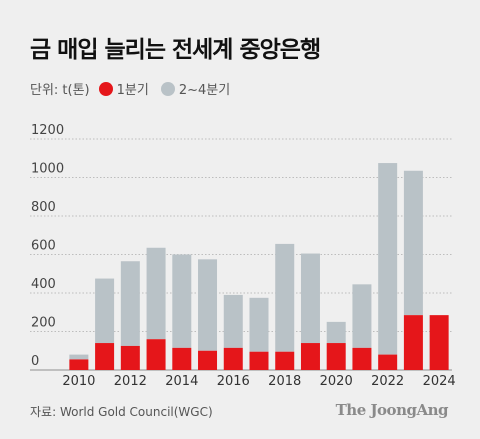  What do you see at coordinates (392, 410) in the screenshot?
I see `brand-logo: The JoongAng` at bounding box center [392, 410].